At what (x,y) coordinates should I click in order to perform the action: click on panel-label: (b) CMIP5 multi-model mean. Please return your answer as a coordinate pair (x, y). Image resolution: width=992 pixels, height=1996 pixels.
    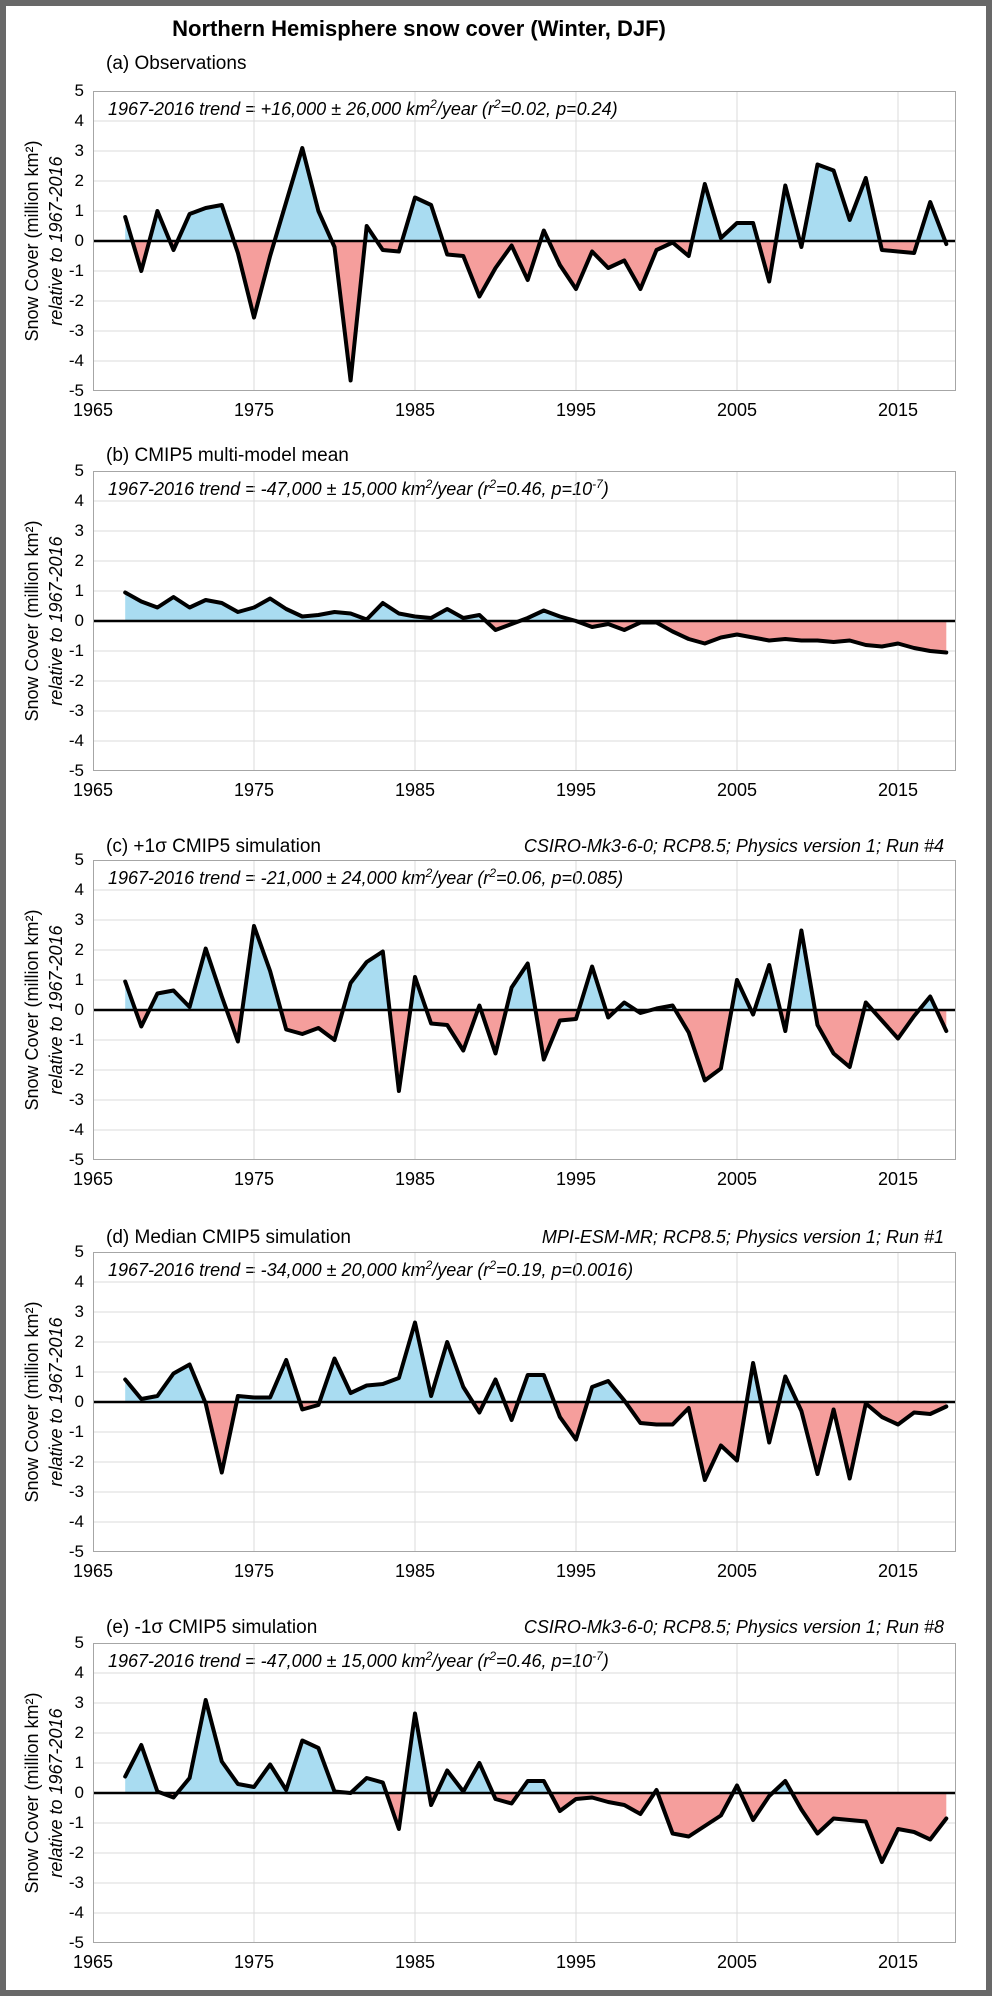
    Looking at the image, I should click on (227, 455).